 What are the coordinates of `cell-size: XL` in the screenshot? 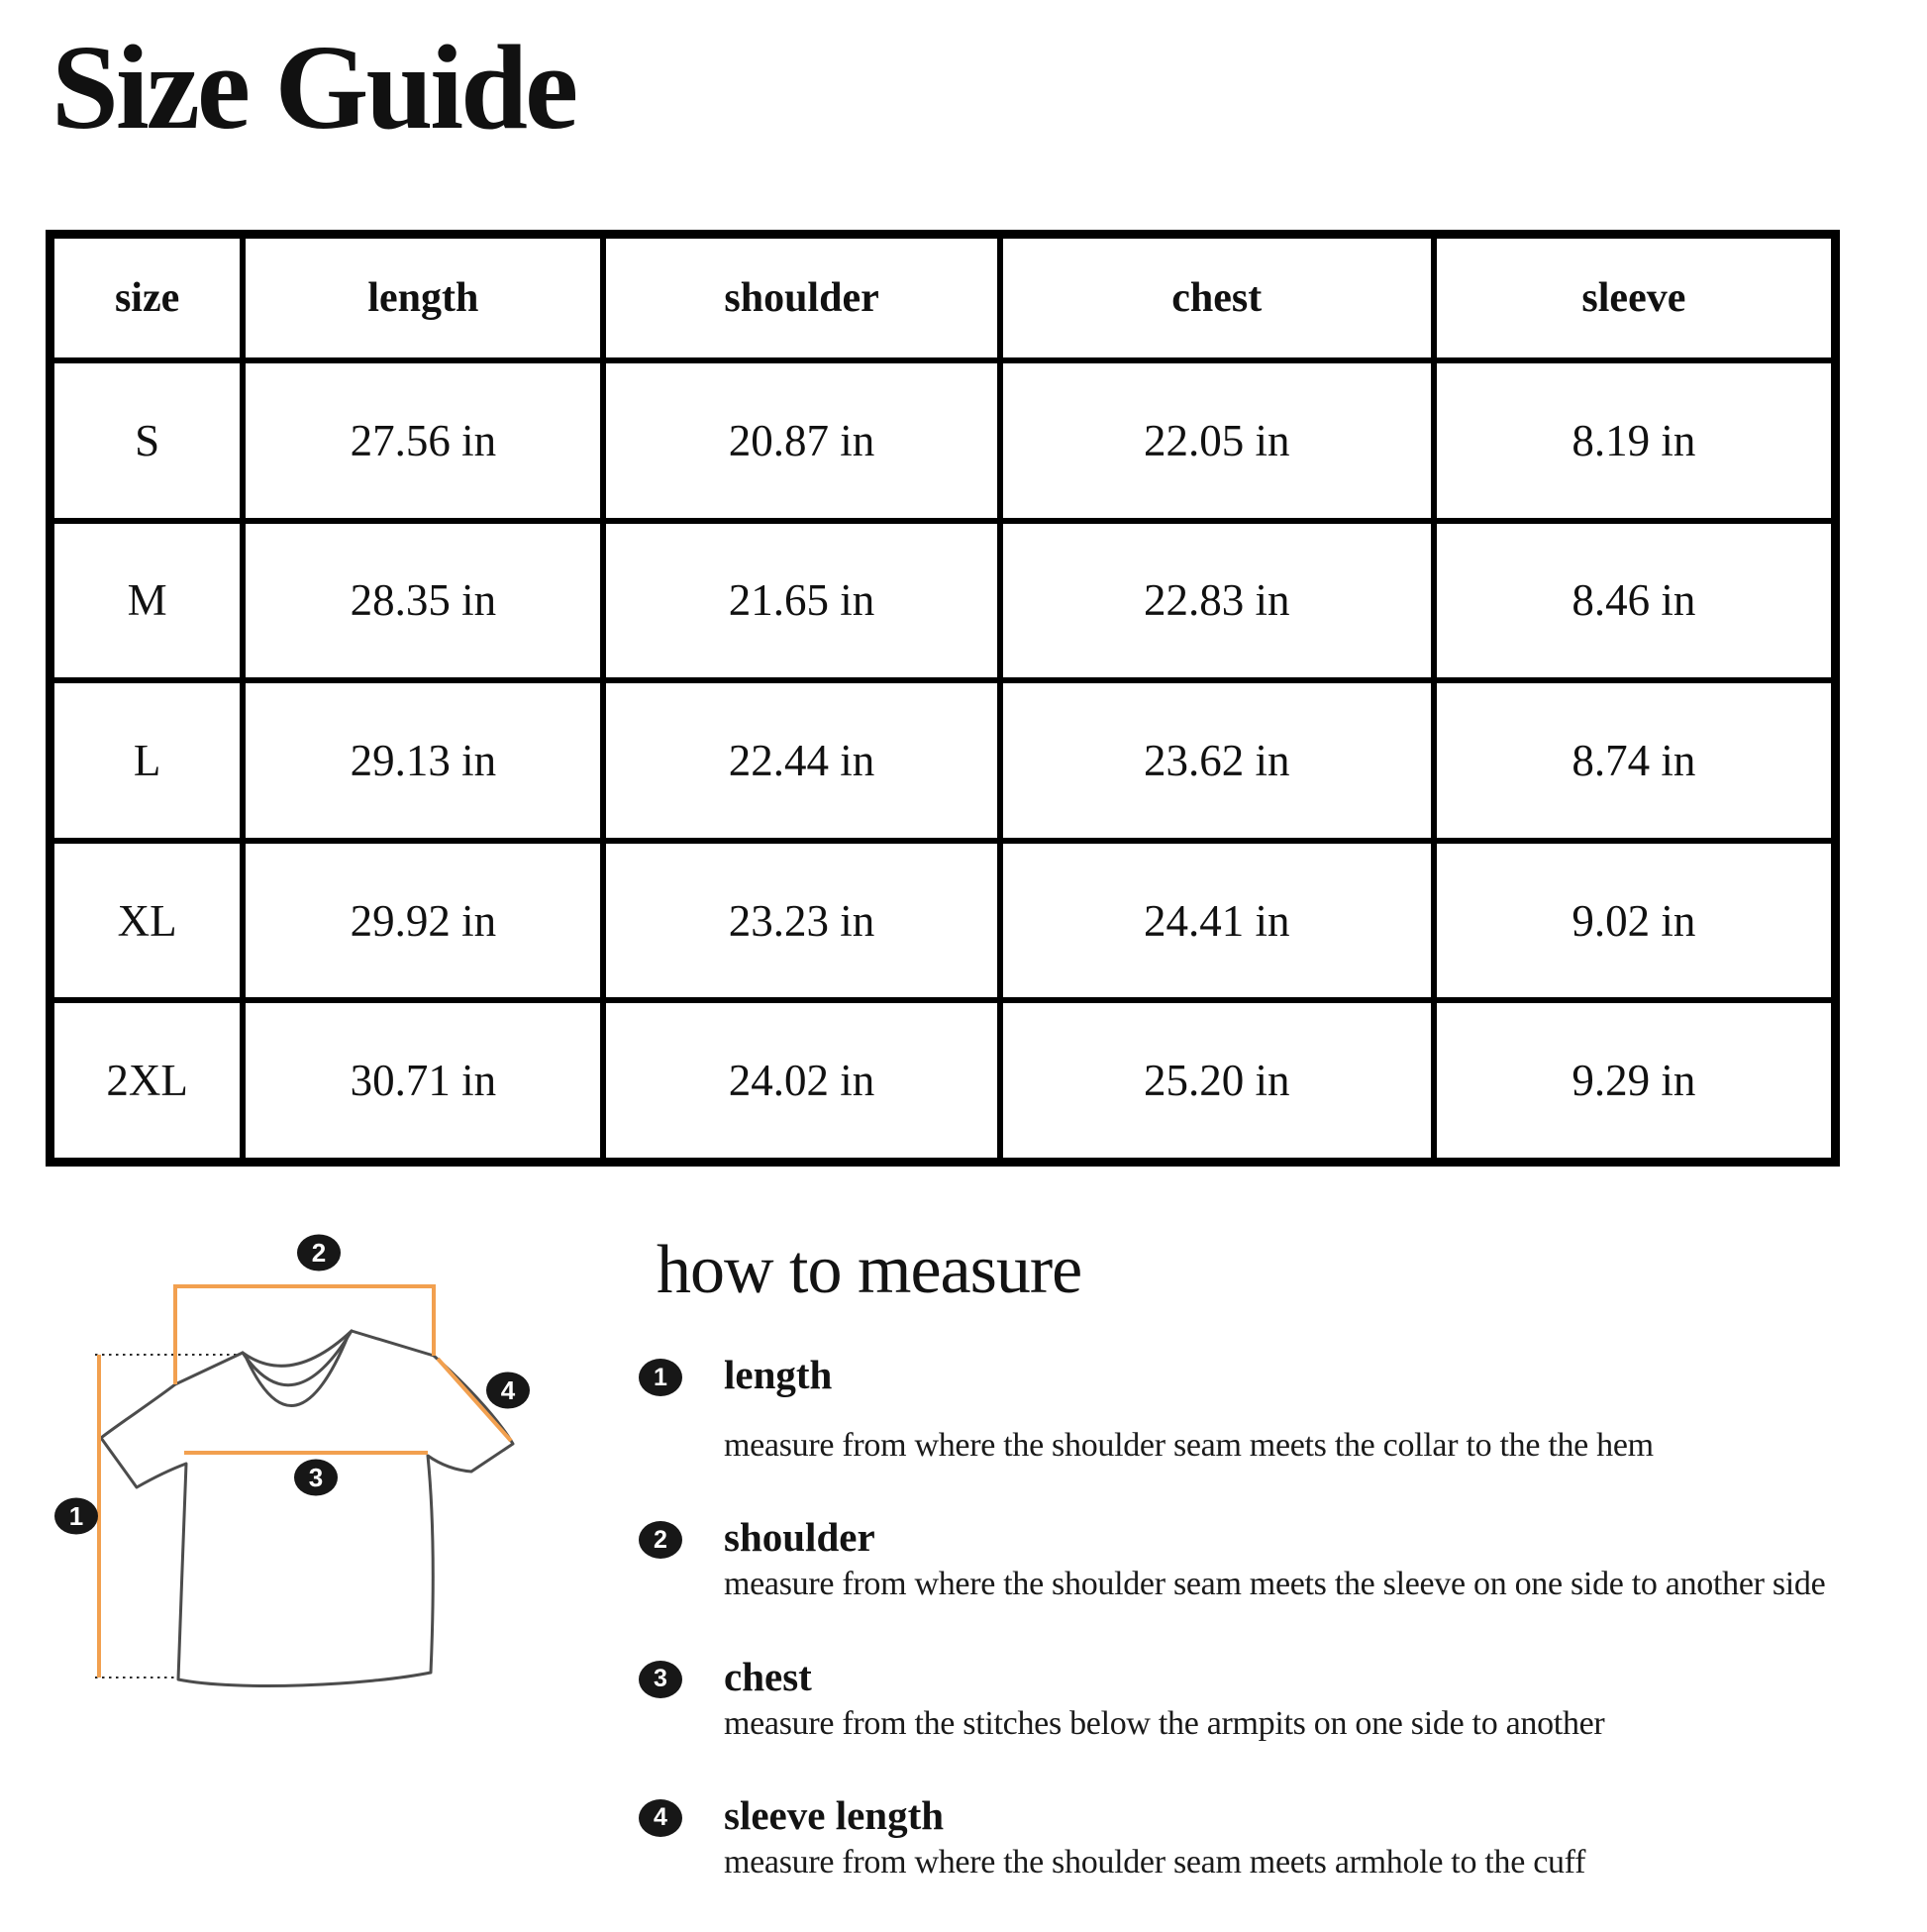 It's located at (147, 920).